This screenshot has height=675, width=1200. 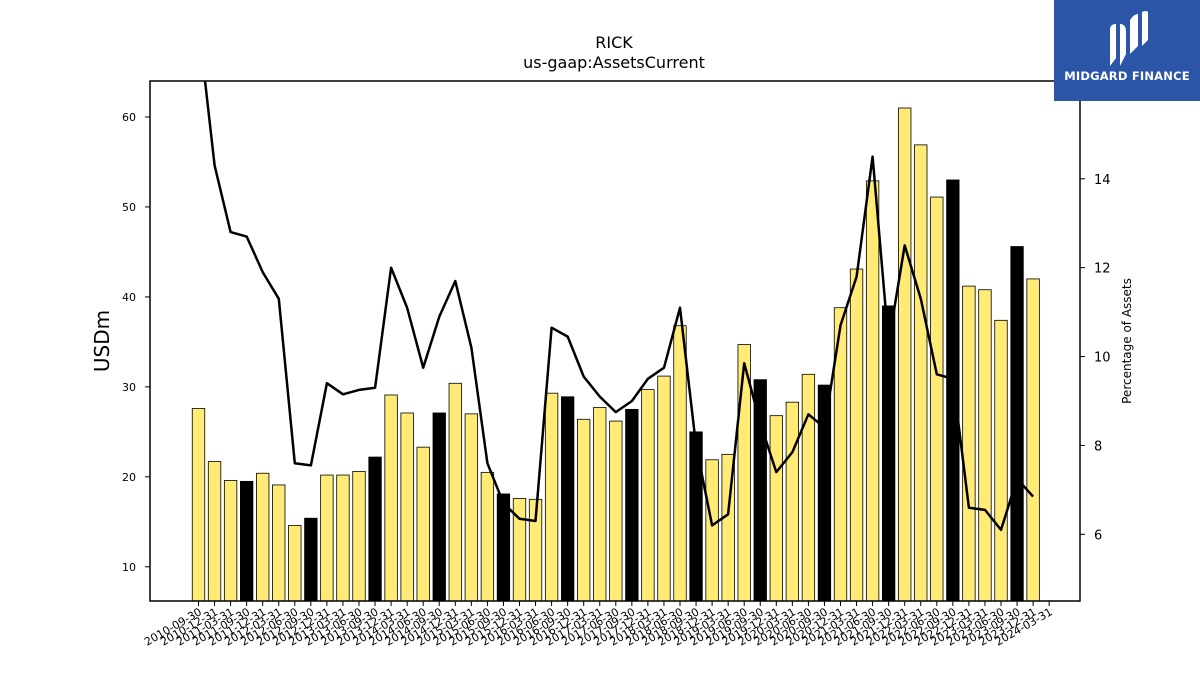 What do you see at coordinates (1098, 446) in the screenshot?
I see `y2-tick-label-8: 8` at bounding box center [1098, 446].